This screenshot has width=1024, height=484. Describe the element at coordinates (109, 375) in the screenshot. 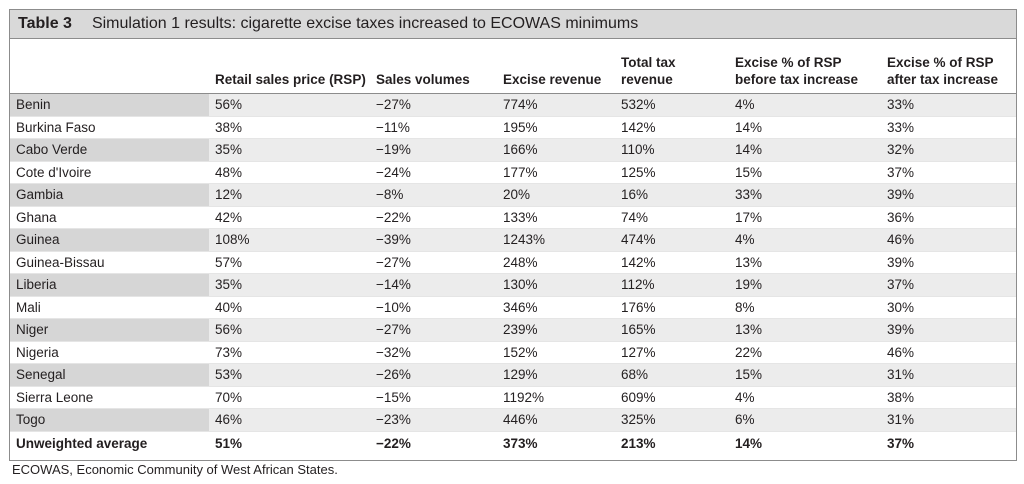

I see `country-cell: Senegal` at that location.